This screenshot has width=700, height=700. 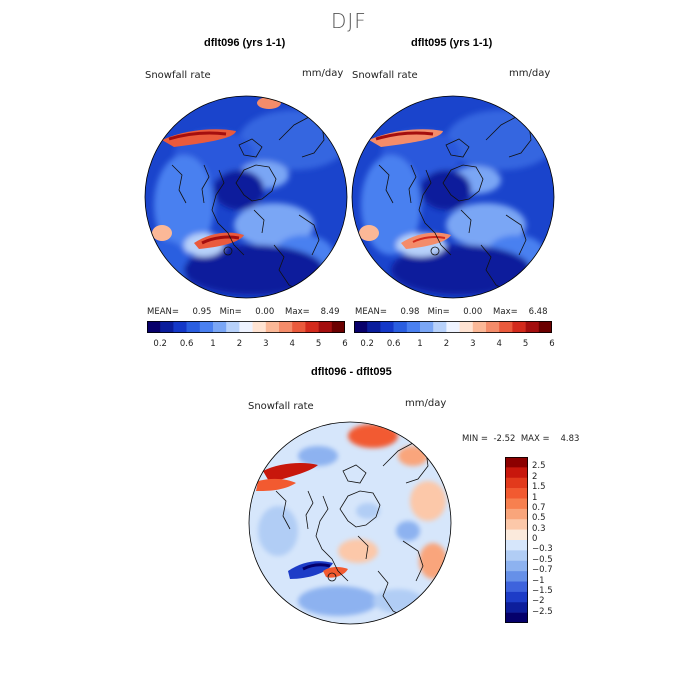 What do you see at coordinates (419, 344) in the screenshot?
I see `panel2-colorbar-tick-label: 1` at bounding box center [419, 344].